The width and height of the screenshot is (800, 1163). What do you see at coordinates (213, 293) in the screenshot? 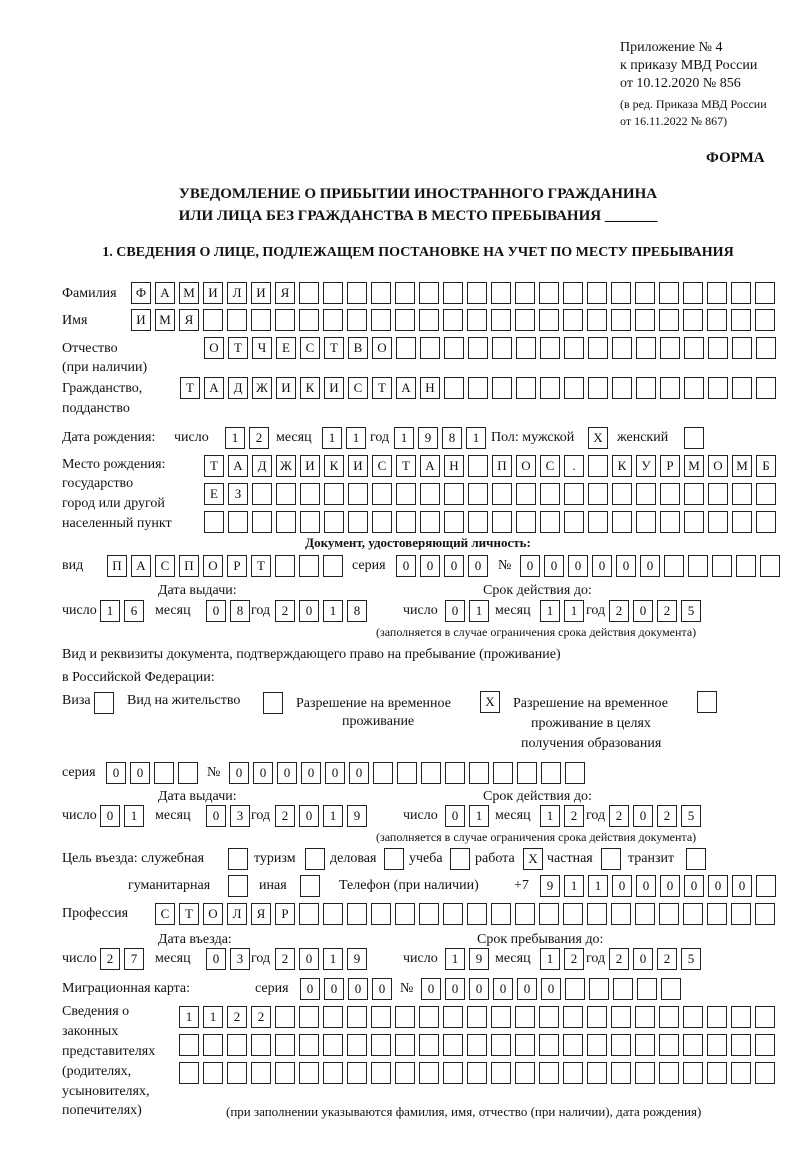
I see `form-cell: И` at bounding box center [213, 293].